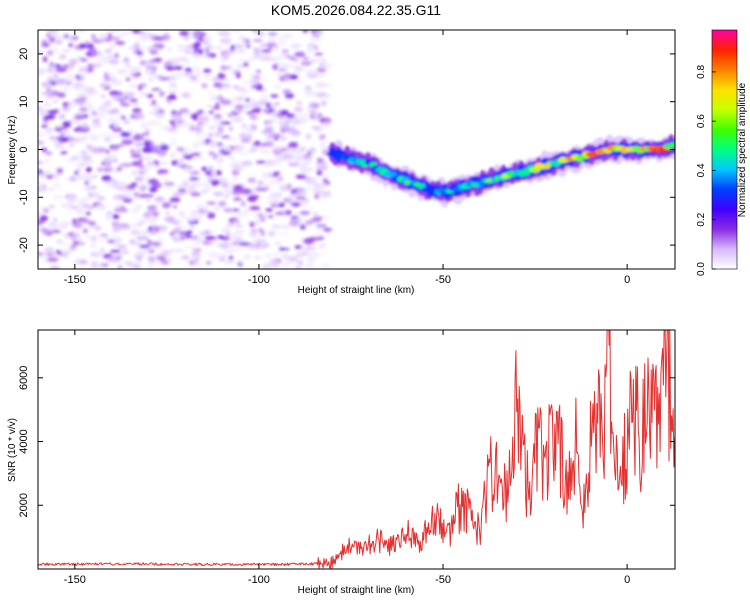  What do you see at coordinates (671, 145) in the screenshot?
I see `ridge-core` at bounding box center [671, 145].